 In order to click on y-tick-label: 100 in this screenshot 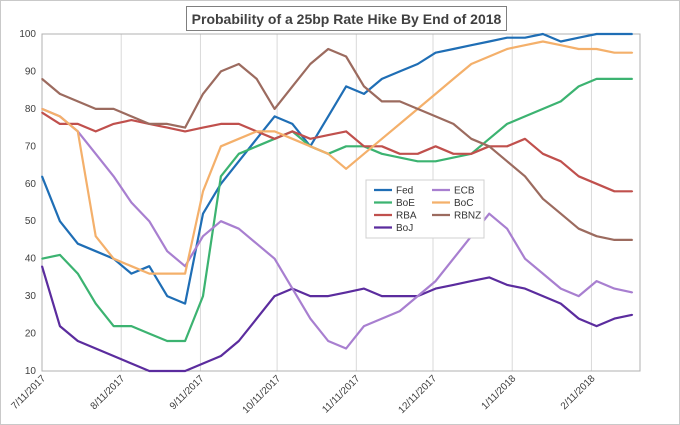, I will do `click(27, 34)`.